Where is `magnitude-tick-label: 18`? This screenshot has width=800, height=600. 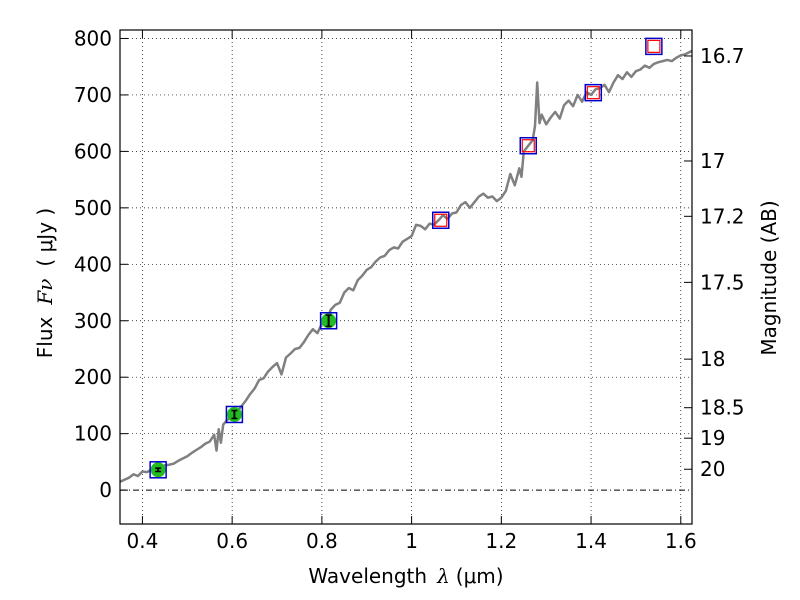 magnitude-tick-label: 18 is located at coordinates (712, 359).